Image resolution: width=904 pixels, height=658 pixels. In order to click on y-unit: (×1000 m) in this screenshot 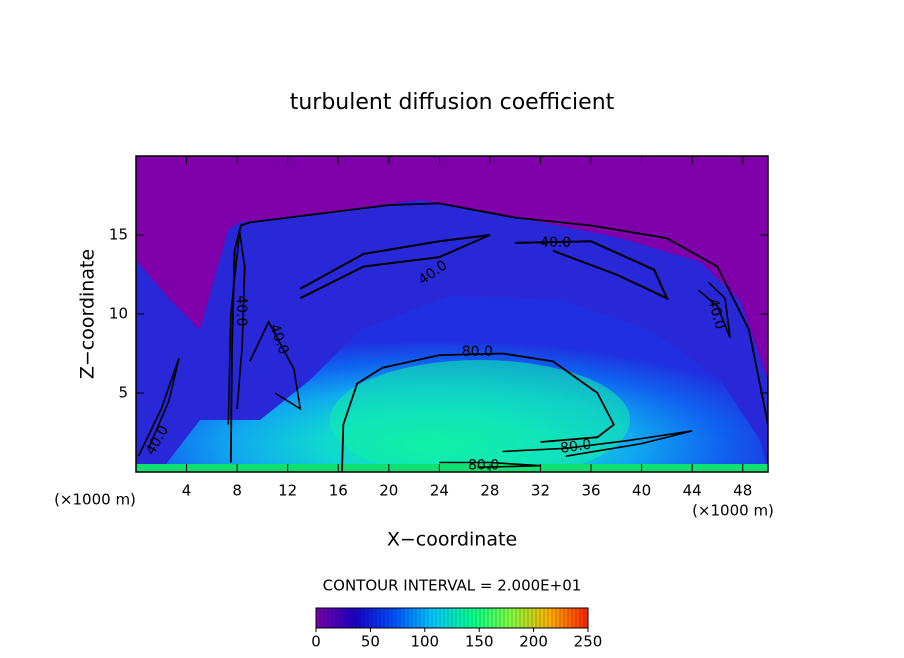, I will do `click(95, 500)`.